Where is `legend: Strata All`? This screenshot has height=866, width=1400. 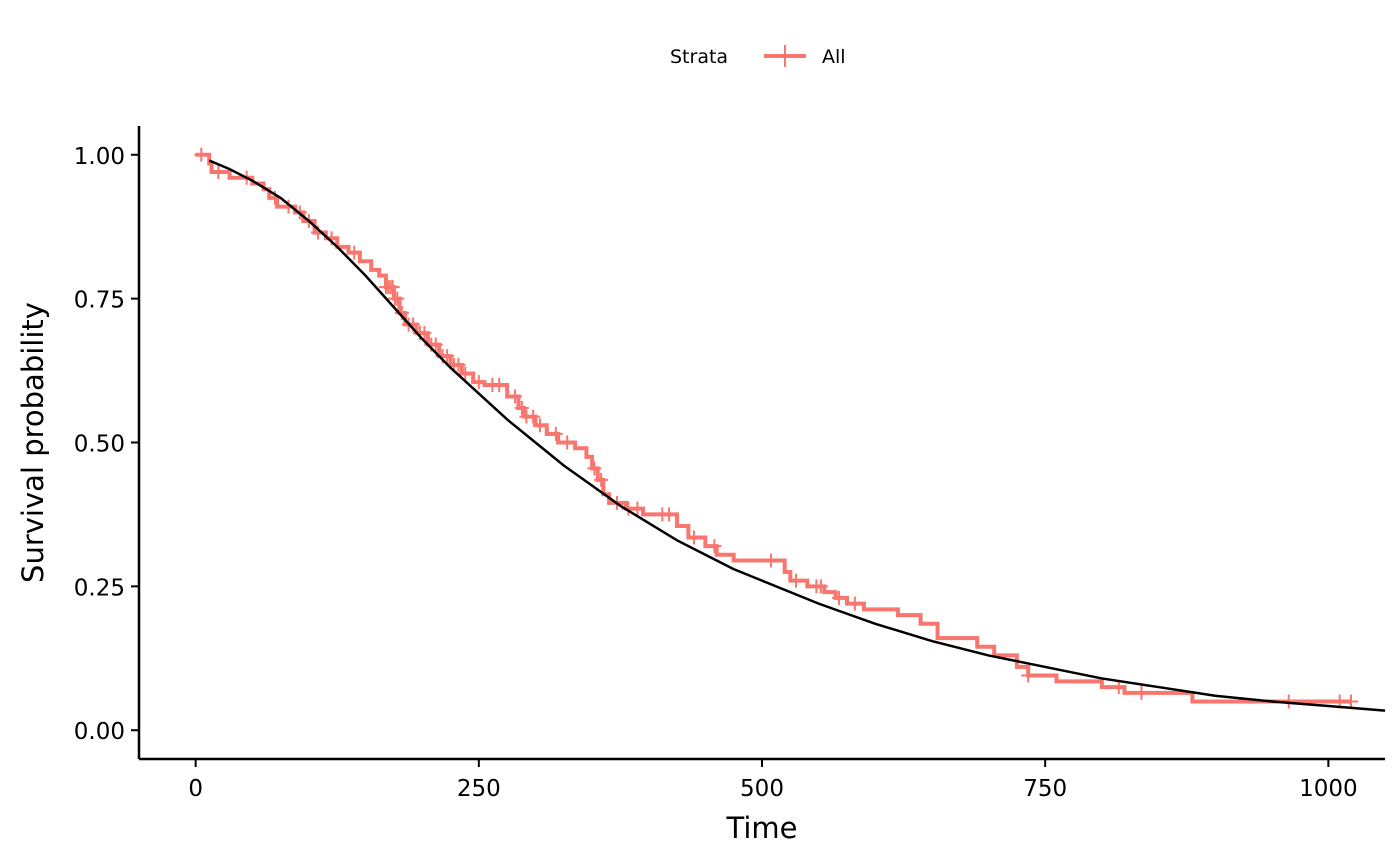
legend: Strata All is located at coordinates (758, 56).